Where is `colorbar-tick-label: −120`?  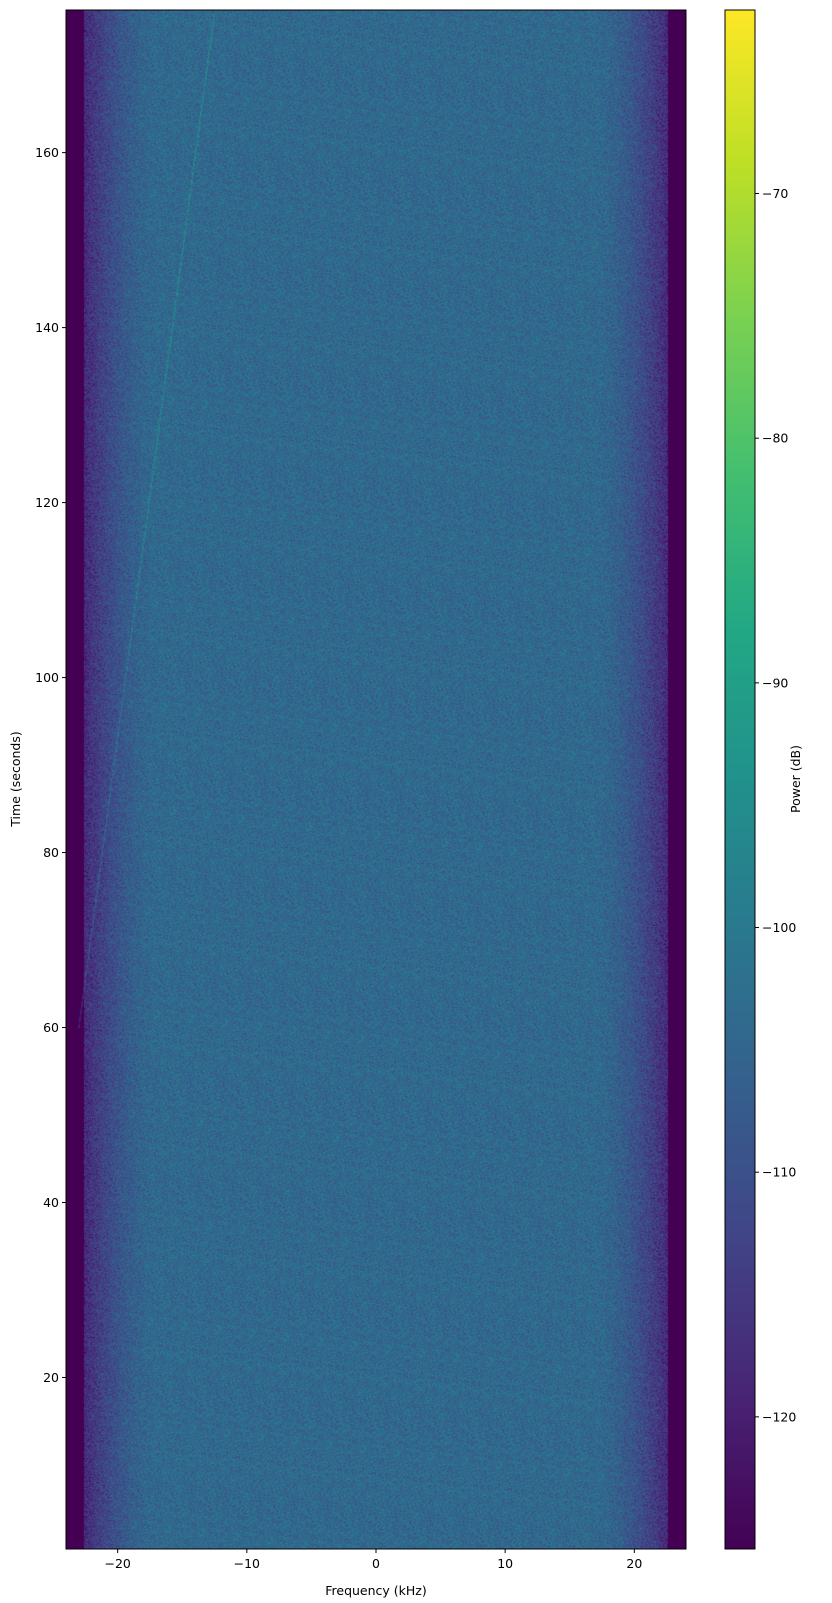 colorbar-tick-label: −120 is located at coordinates (779, 1416).